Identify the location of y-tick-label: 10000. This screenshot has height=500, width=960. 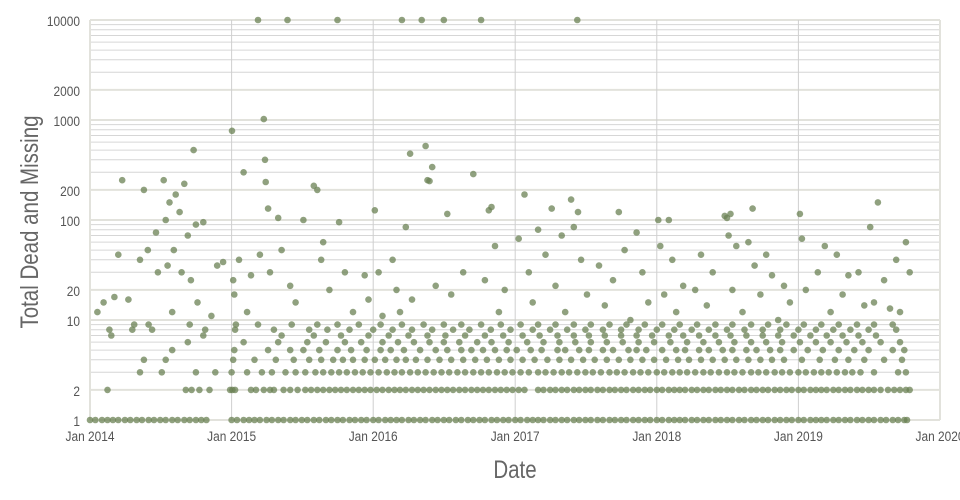
(63, 21).